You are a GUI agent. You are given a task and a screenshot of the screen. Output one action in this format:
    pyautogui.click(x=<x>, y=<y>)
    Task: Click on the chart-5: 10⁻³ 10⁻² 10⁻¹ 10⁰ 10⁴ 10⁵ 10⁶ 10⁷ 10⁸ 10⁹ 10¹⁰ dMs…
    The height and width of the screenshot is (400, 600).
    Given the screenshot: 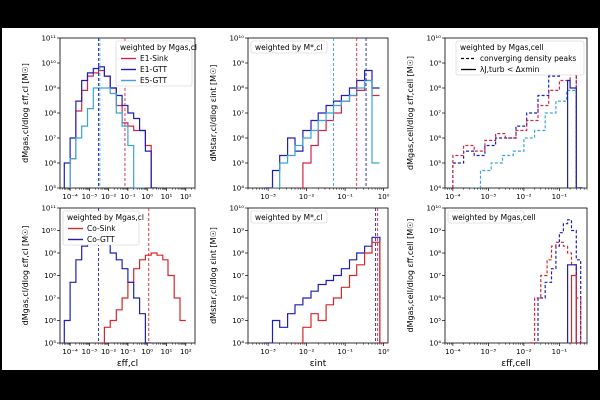 What is the action you would take?
    pyautogui.click(x=299, y=287)
    